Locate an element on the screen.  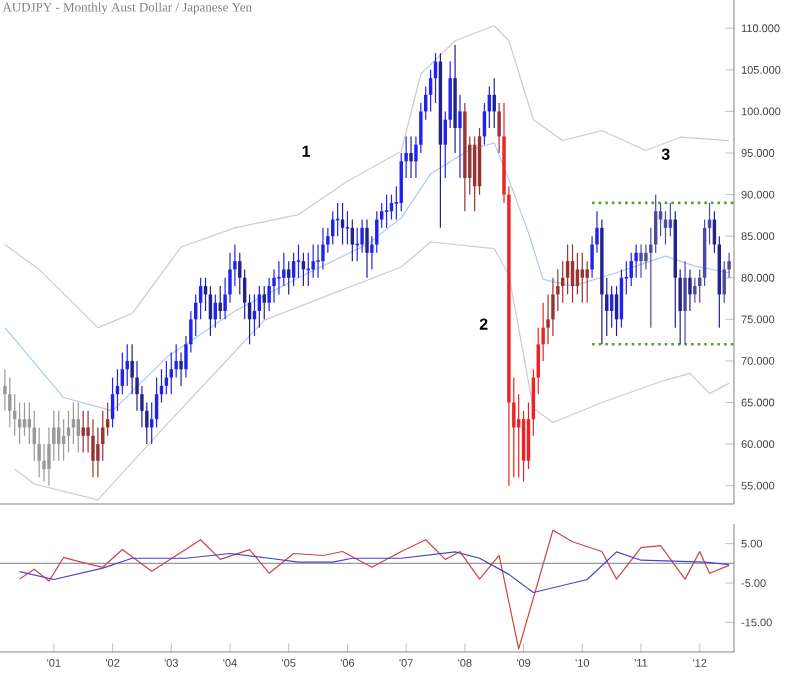
annotation: 2 is located at coordinates (483, 324).